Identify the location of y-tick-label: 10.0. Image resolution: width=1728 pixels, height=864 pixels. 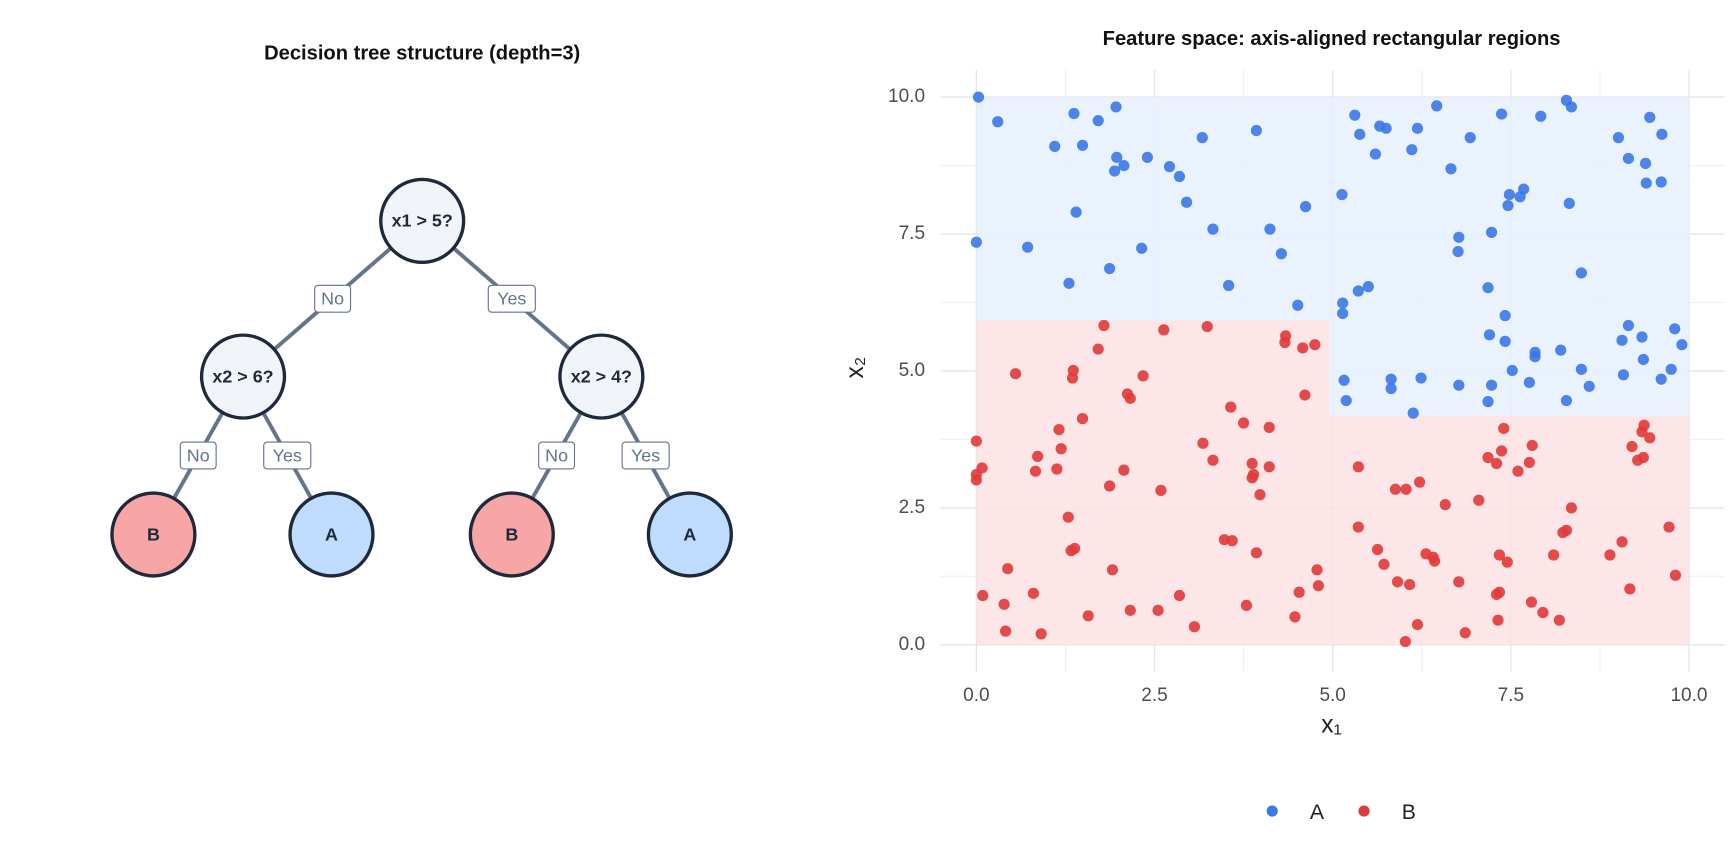
(906, 96).